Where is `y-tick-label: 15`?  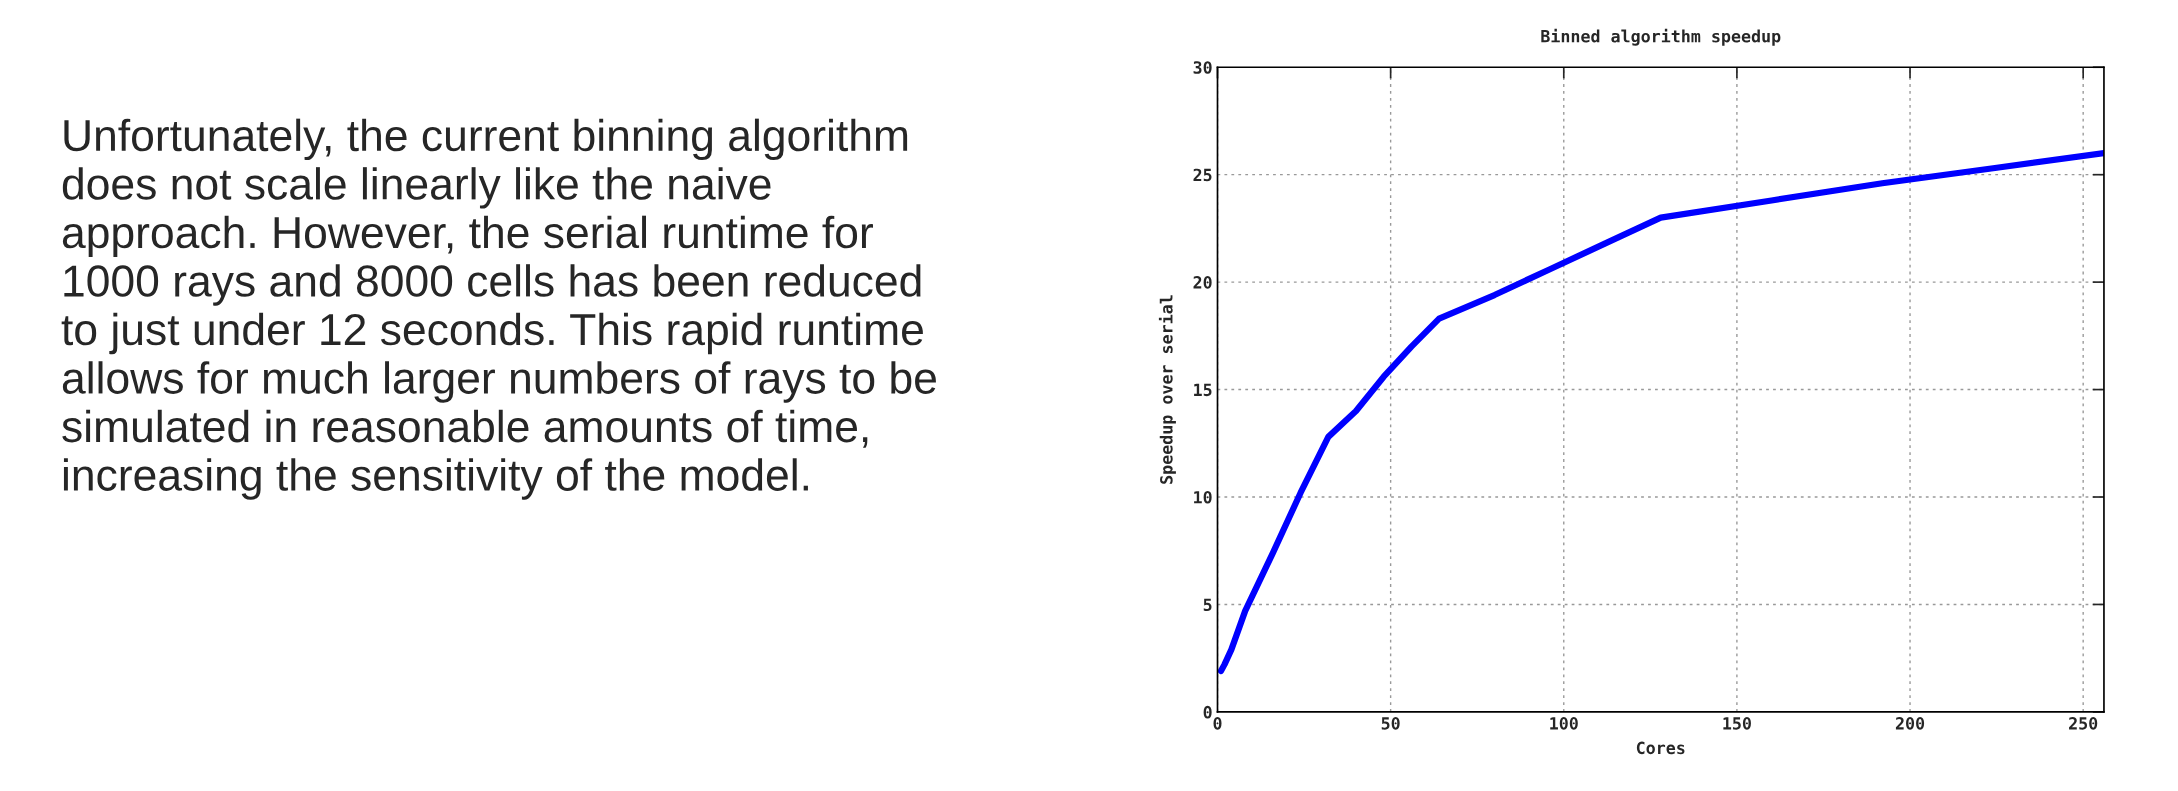
y-tick-label: 15 is located at coordinates (1203, 390).